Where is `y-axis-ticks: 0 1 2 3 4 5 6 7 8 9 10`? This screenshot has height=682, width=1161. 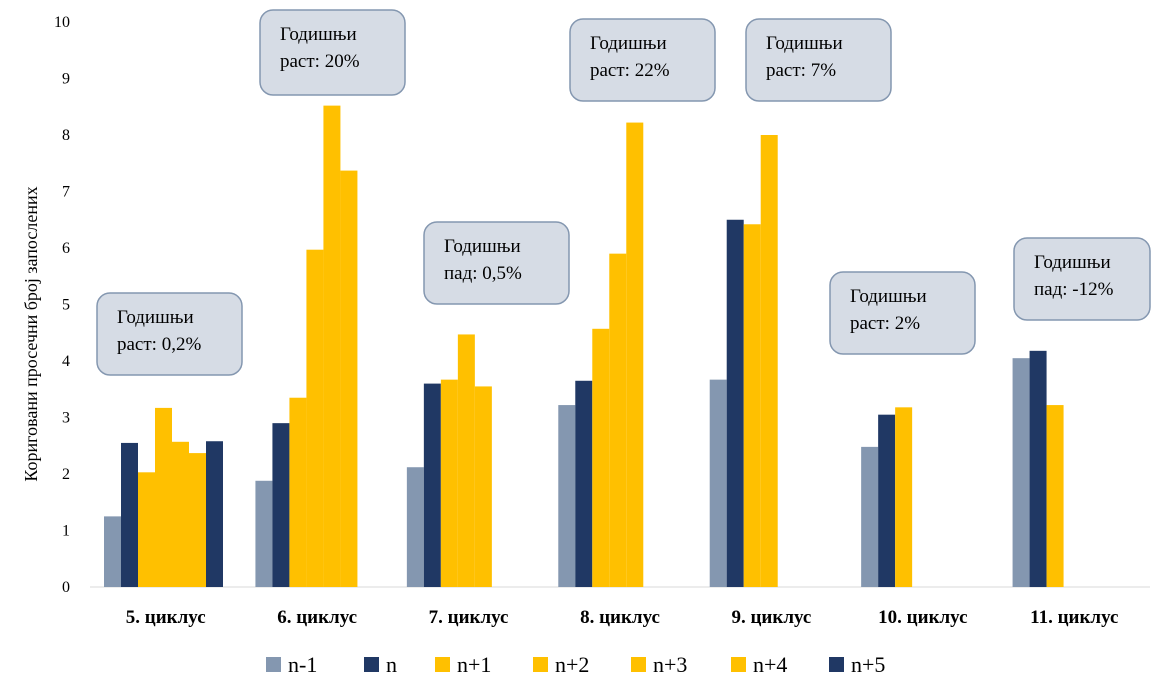 y-axis-ticks: 0 1 2 3 4 5 6 7 8 9 10 is located at coordinates (62, 305).